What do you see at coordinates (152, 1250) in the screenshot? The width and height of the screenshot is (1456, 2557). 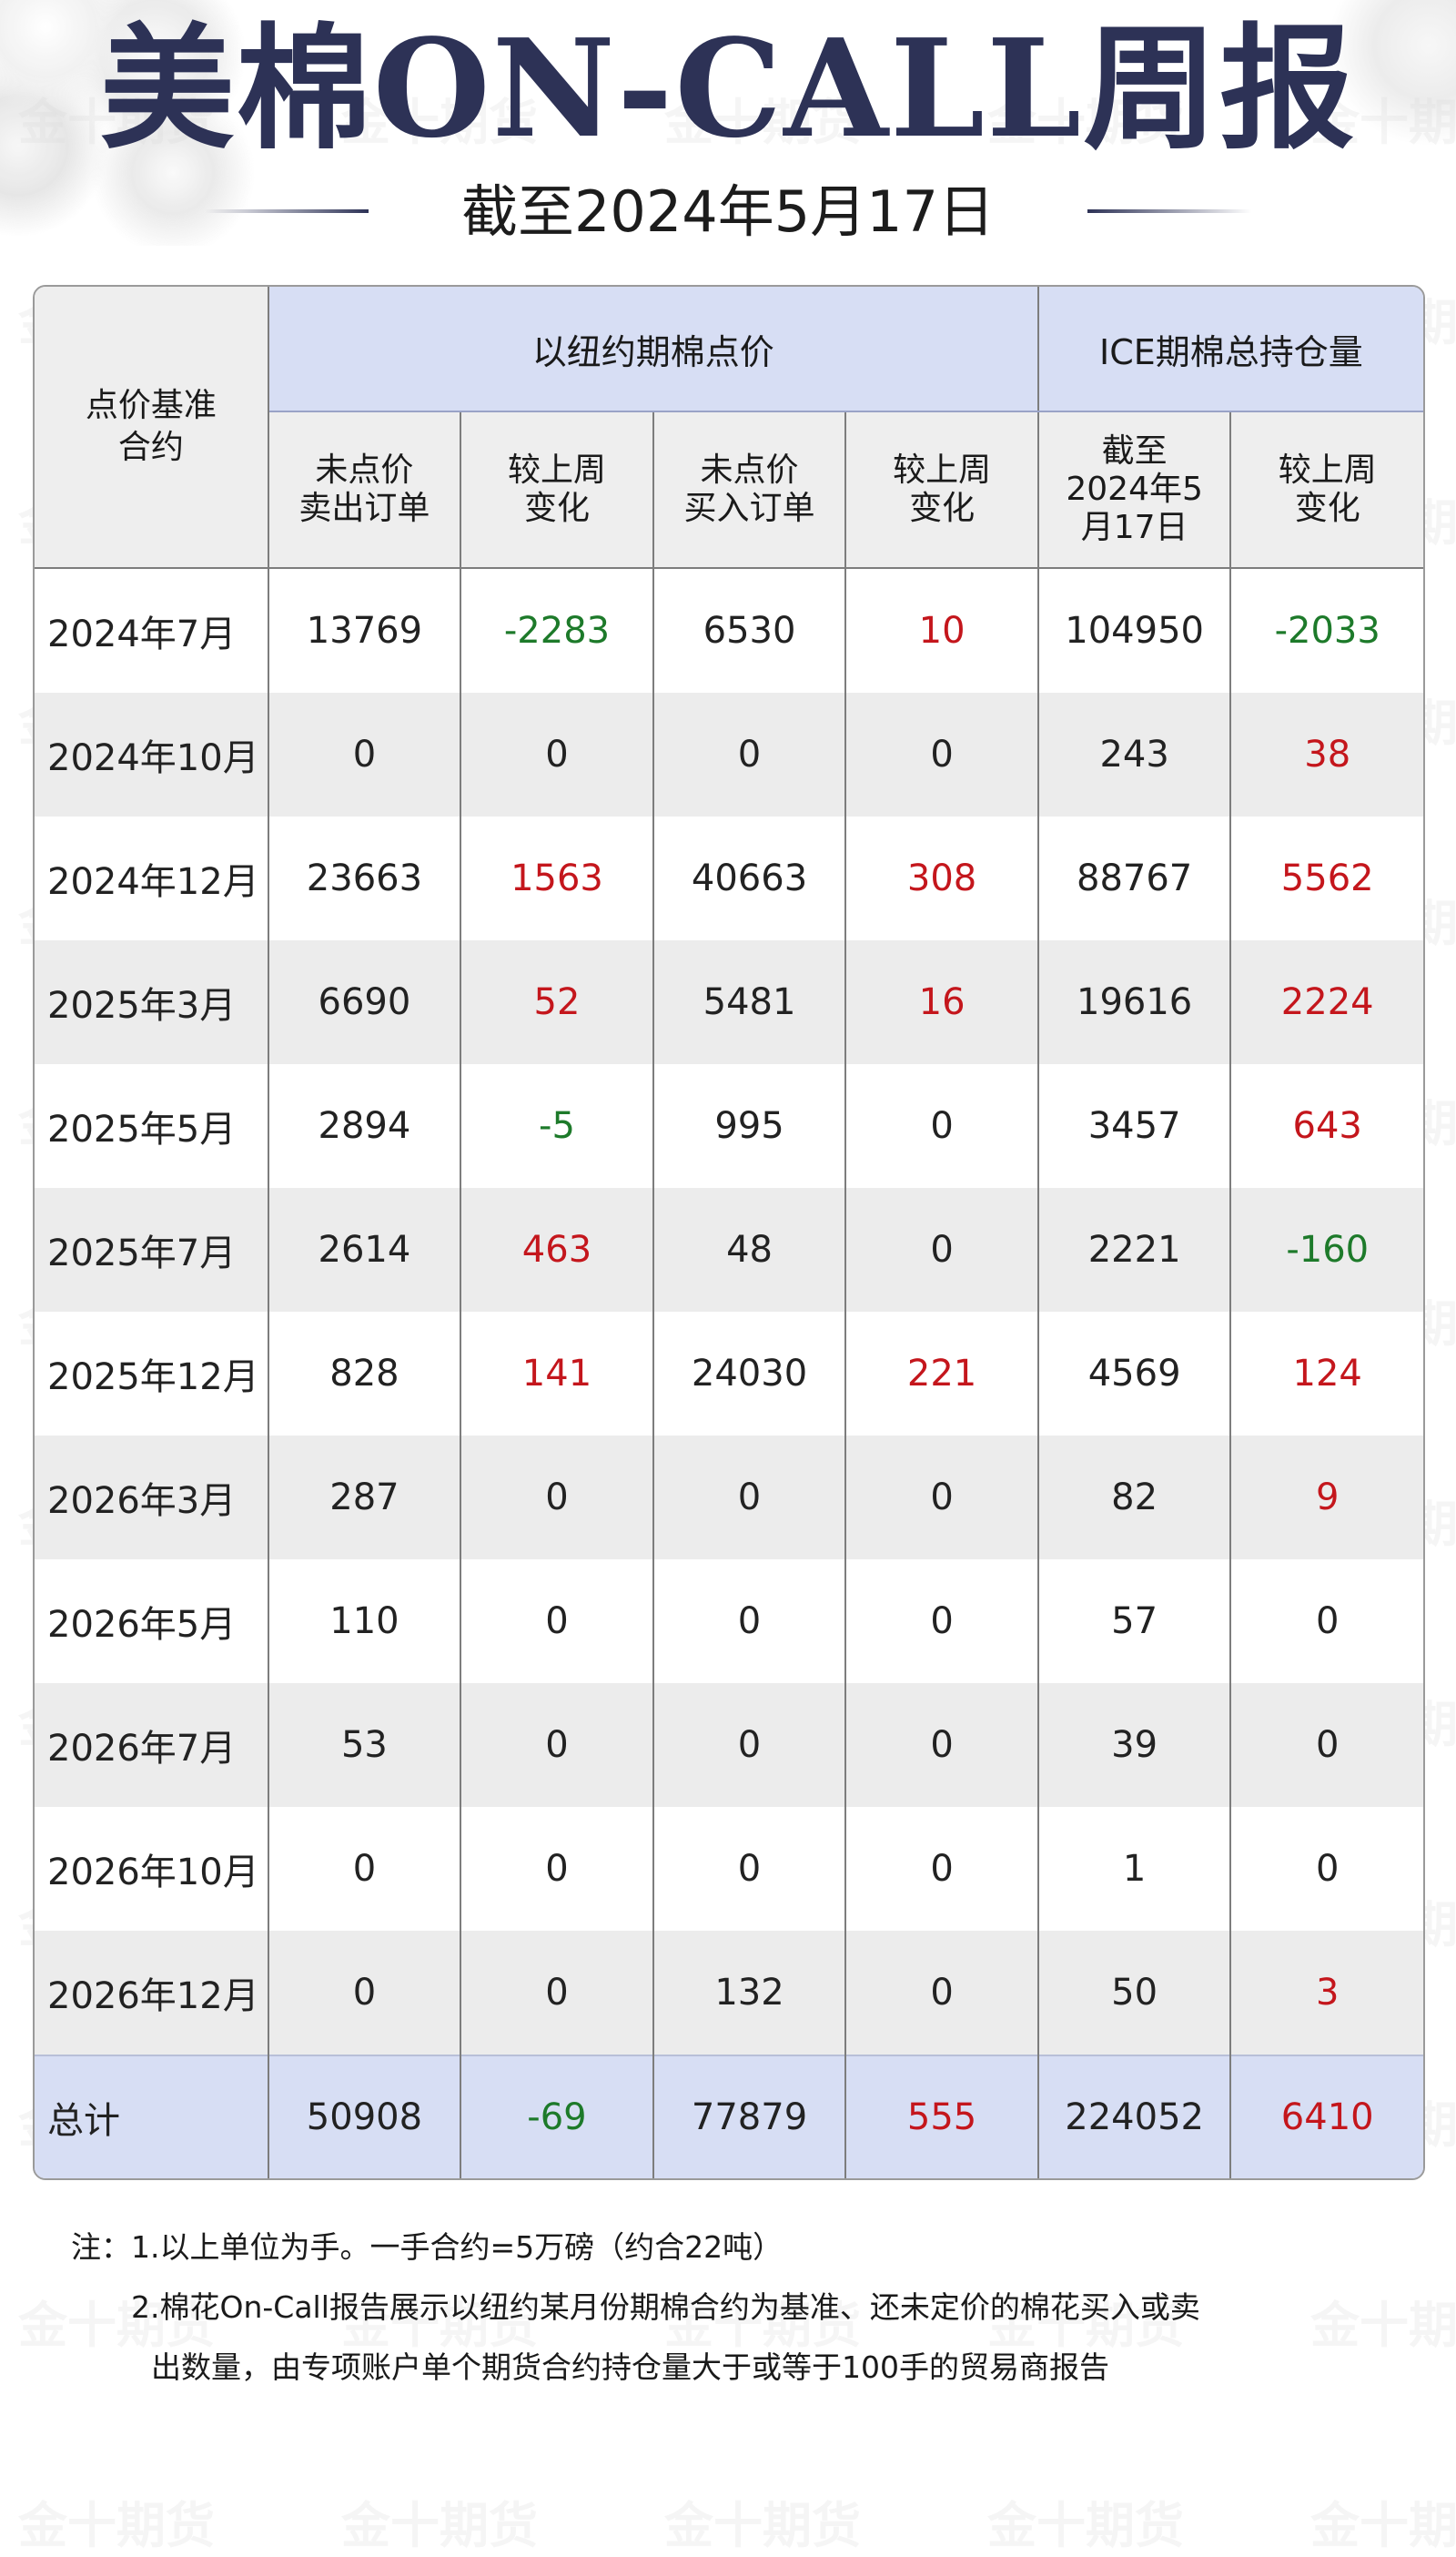 I see `contract-month-cell: 2025年7月` at bounding box center [152, 1250].